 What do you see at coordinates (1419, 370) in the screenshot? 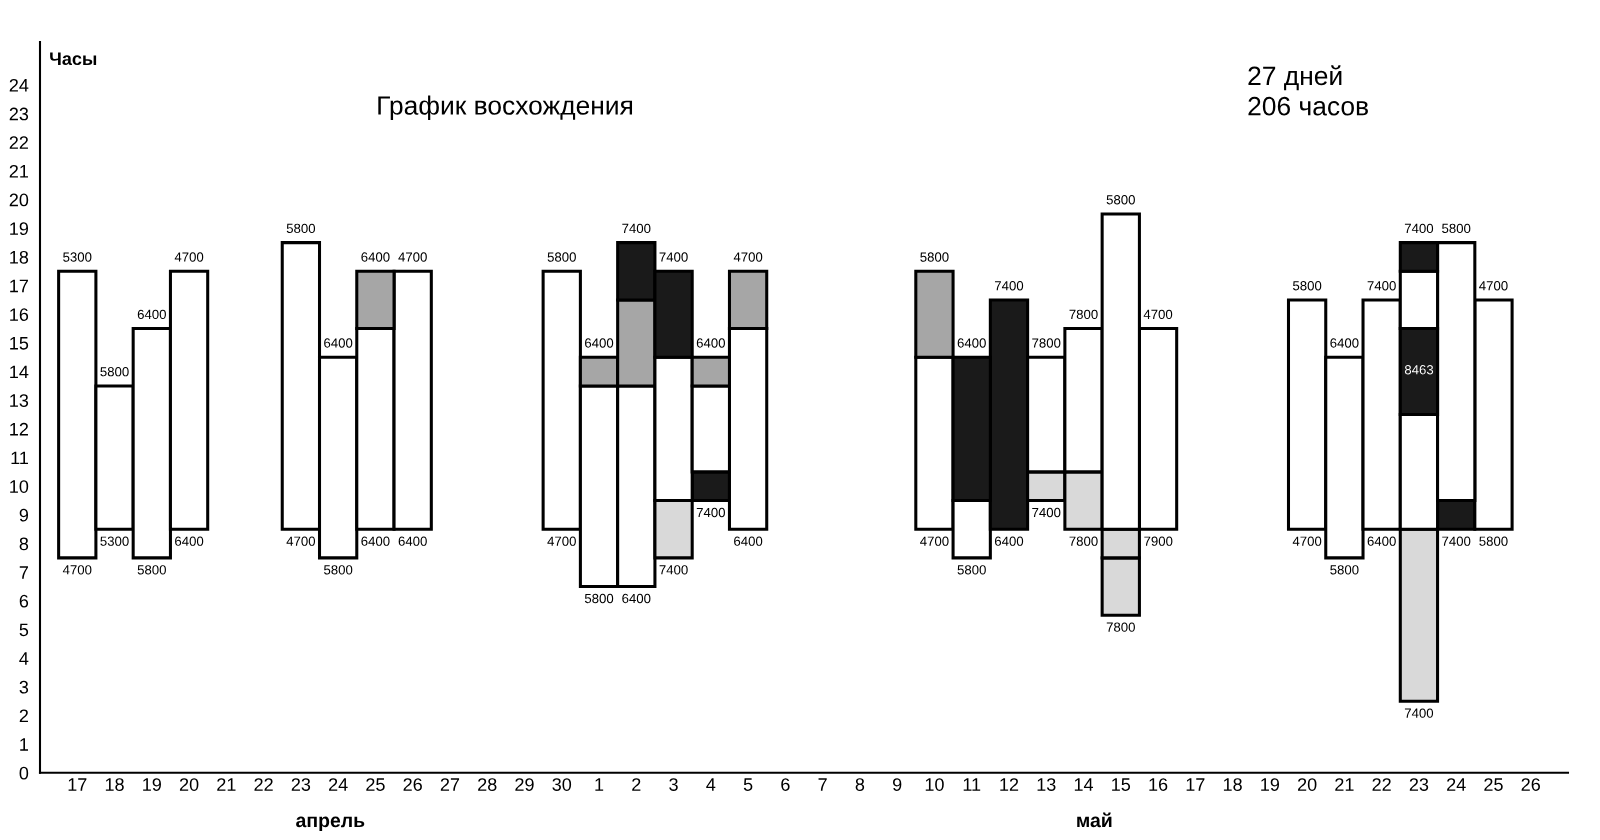
I see `annotation: 8463` at bounding box center [1419, 370].